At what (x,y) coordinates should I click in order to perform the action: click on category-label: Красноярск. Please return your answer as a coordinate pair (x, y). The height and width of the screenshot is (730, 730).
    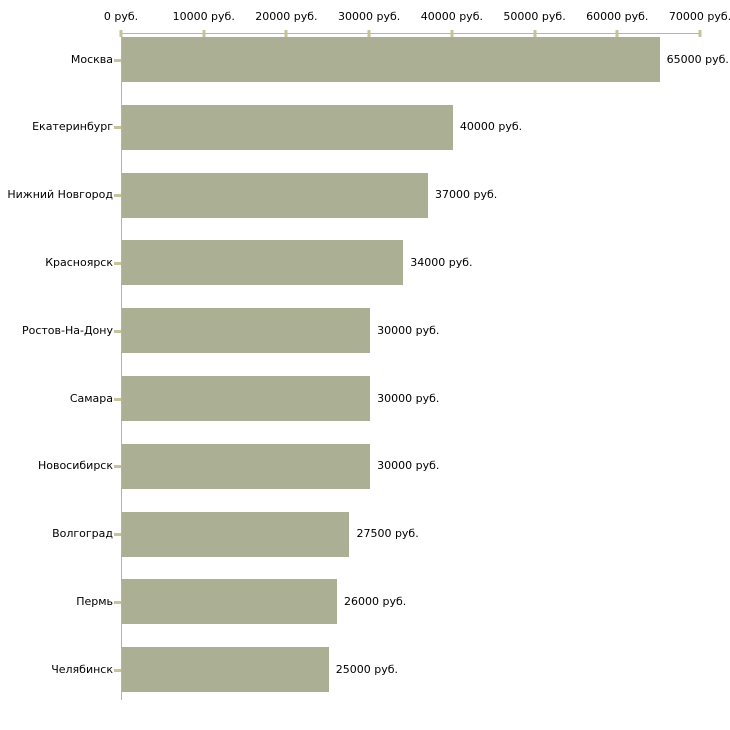
    Looking at the image, I should click on (79, 262).